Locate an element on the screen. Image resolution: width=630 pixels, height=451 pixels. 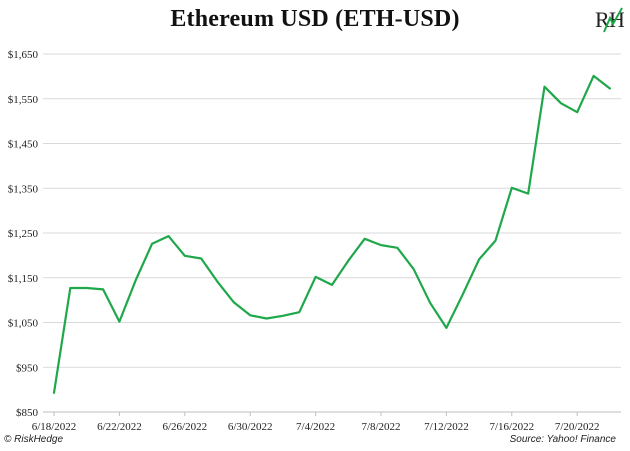
y-tick-label: $1,550 is located at coordinates (23, 100).